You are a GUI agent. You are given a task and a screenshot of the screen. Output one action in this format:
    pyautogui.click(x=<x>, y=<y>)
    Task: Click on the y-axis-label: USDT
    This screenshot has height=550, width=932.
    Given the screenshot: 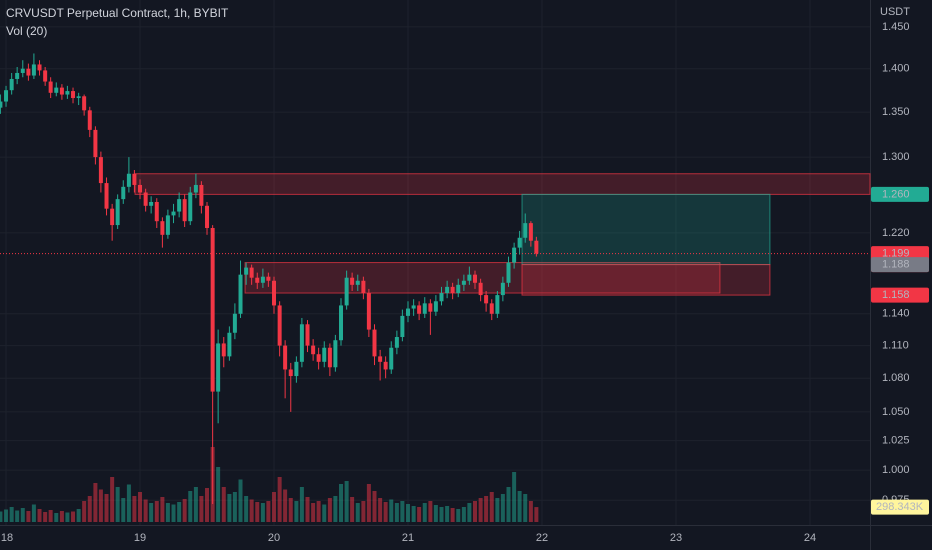 What is the action you would take?
    pyautogui.click(x=895, y=12)
    